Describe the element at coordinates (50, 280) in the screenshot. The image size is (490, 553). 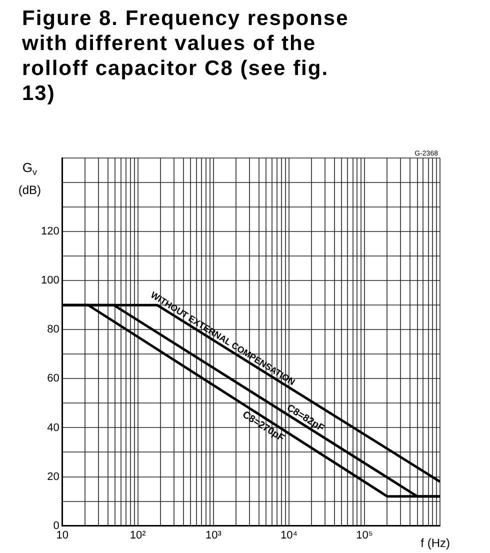
I see `y-tick-label: 100` at that location.